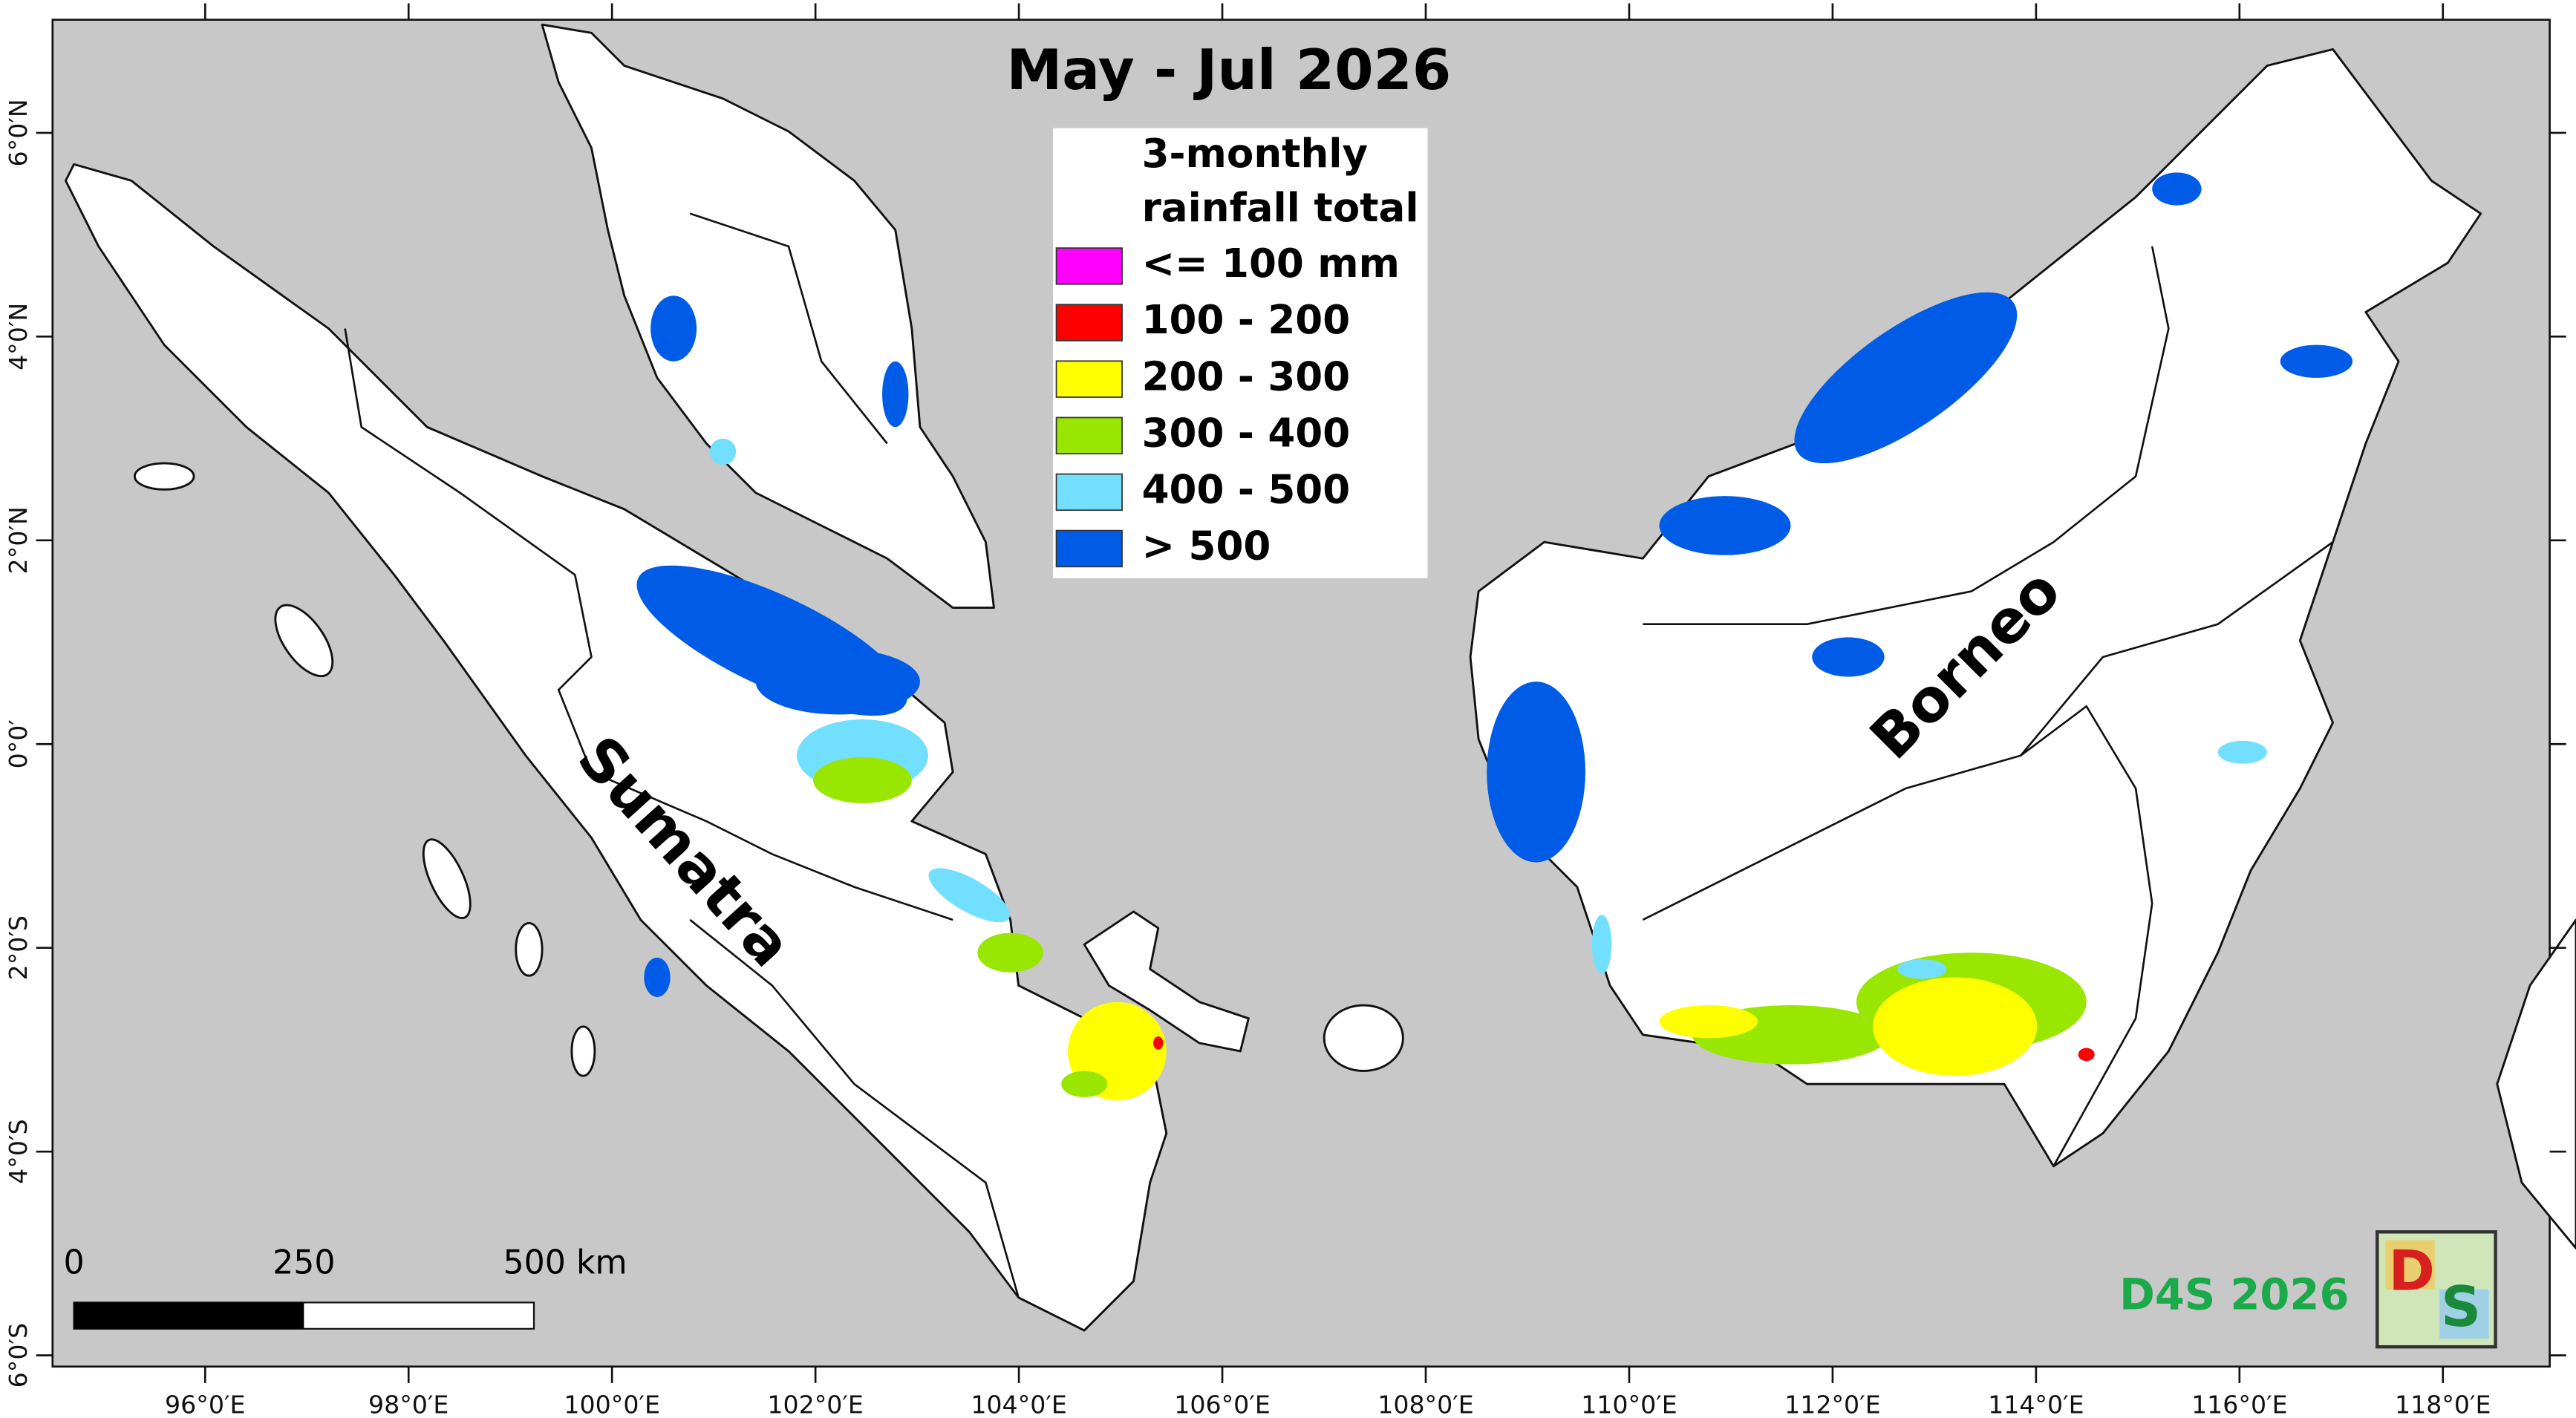 The image size is (2576, 1418). I want to click on y-tick-label: 4°0′S, so click(18, 1151).